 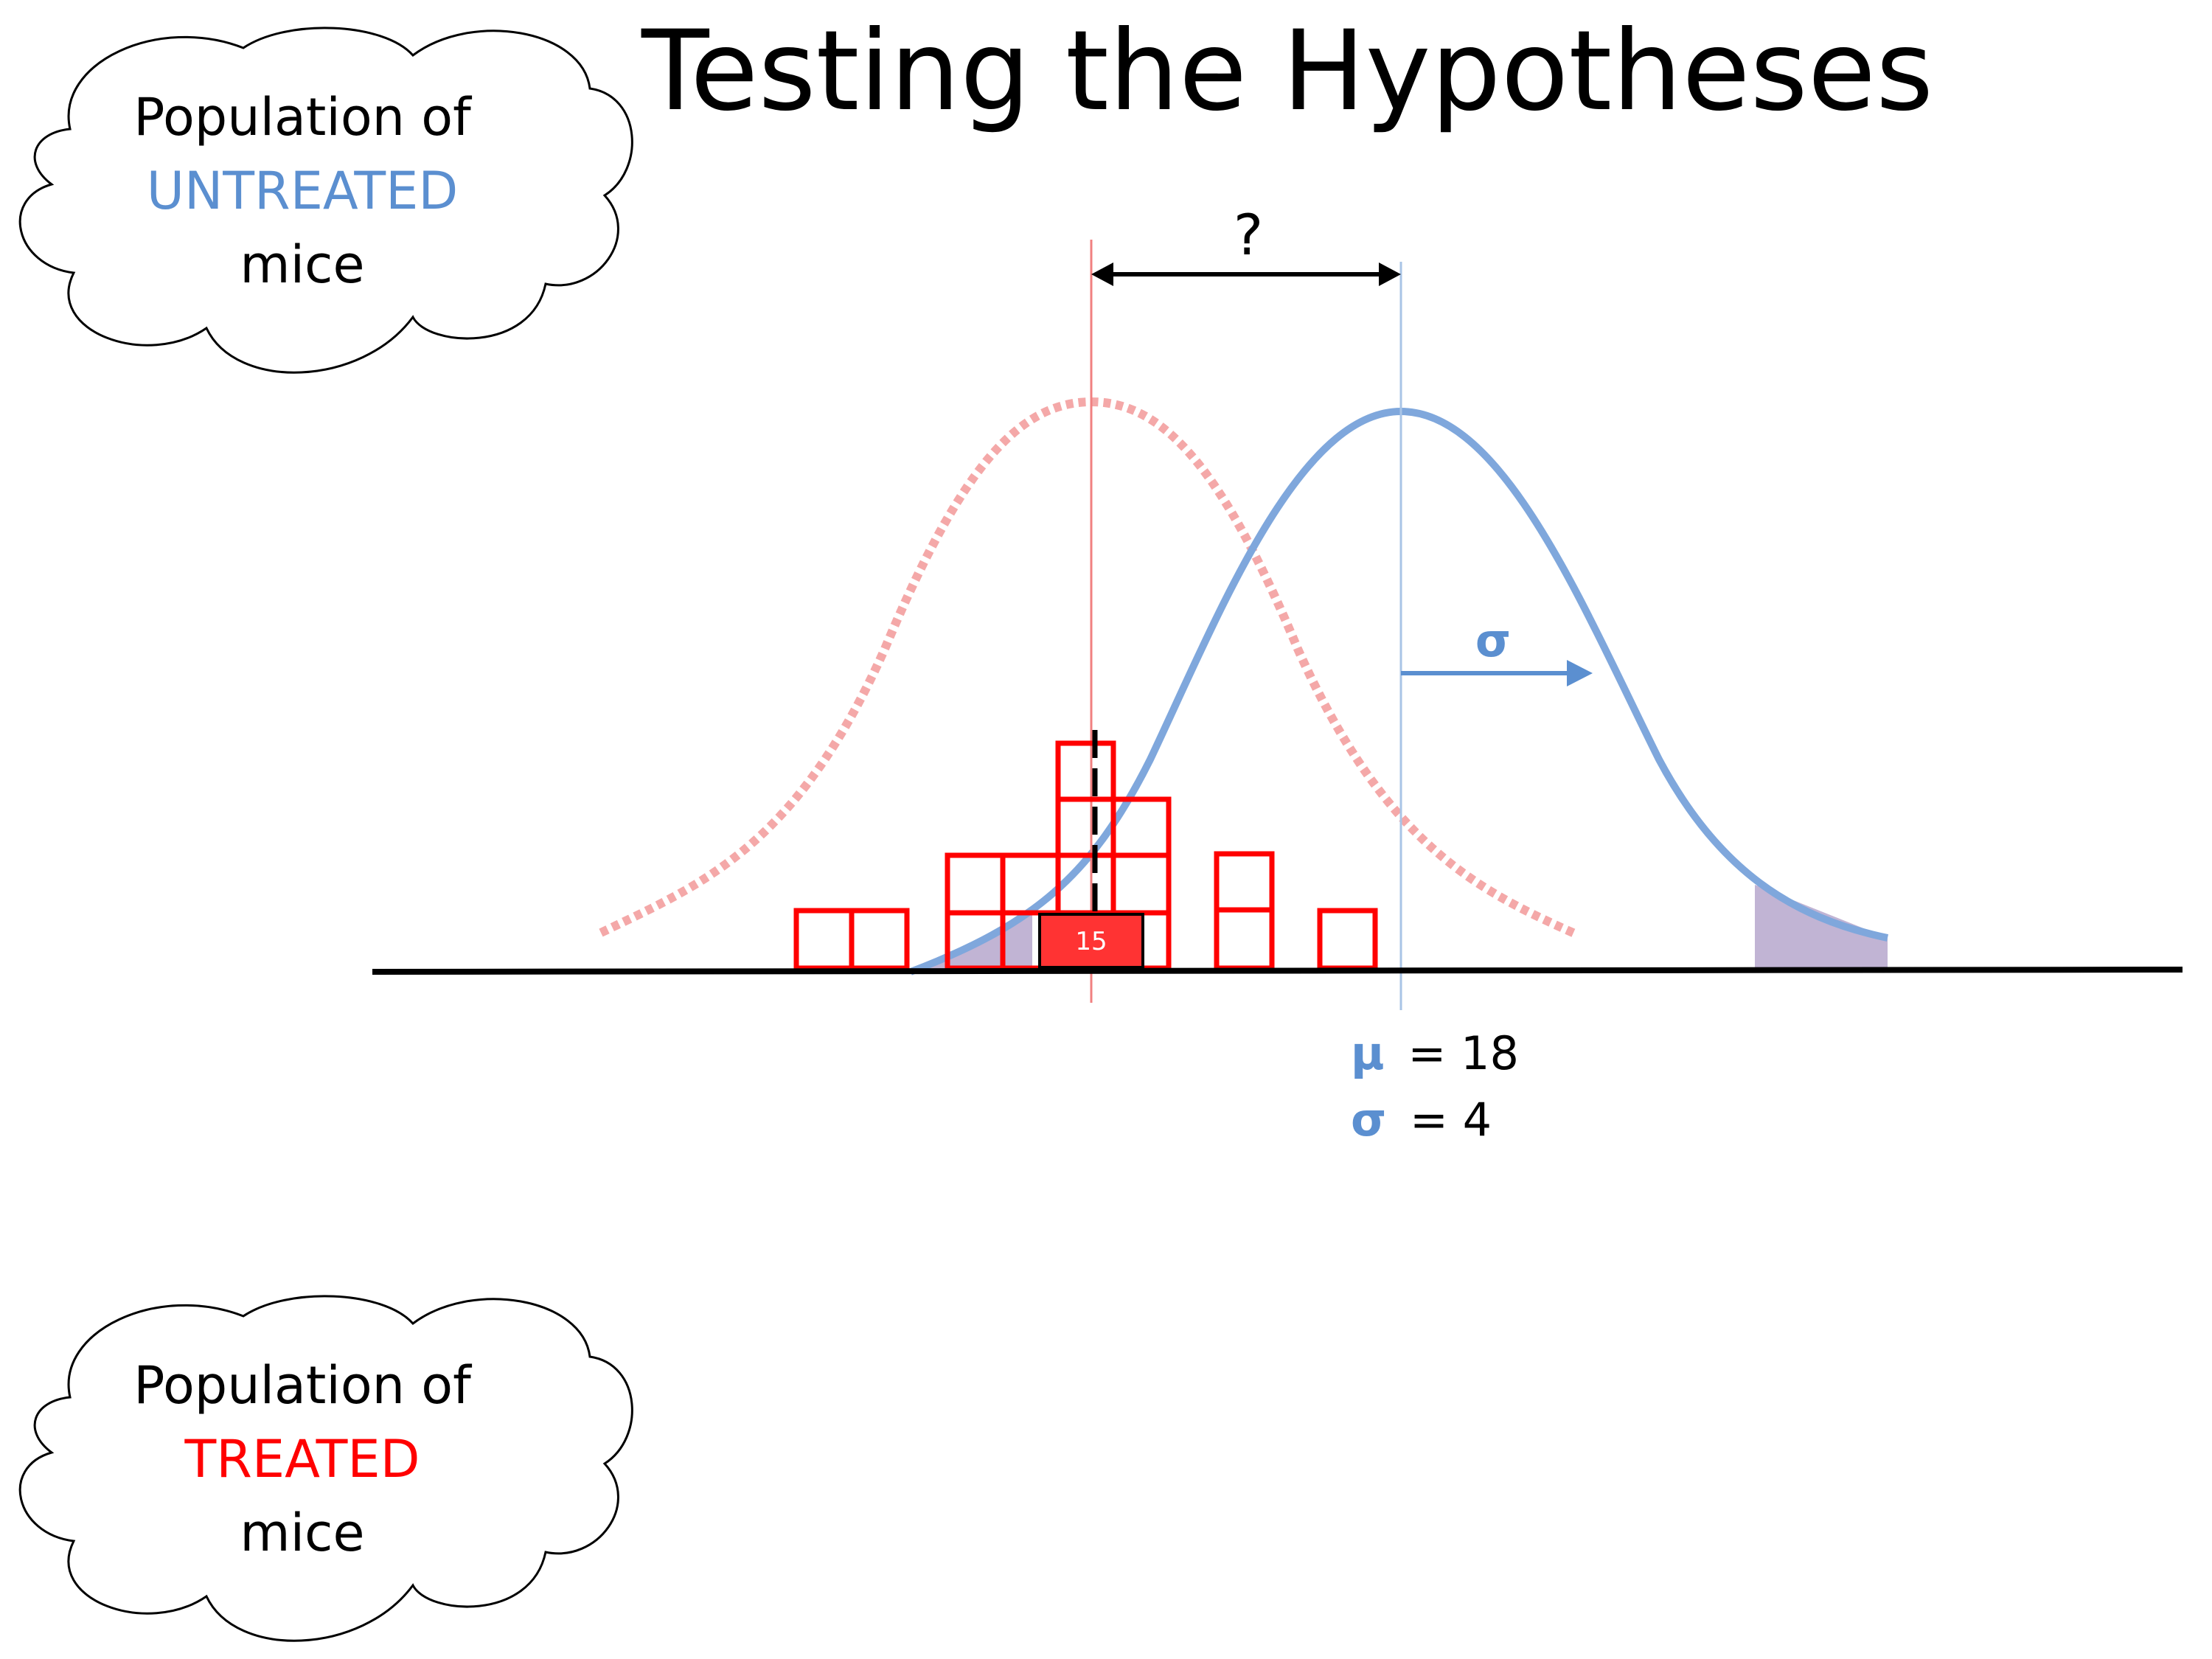 I want to click on sigma-parameter: σ = 4, so click(x=1421, y=1120).